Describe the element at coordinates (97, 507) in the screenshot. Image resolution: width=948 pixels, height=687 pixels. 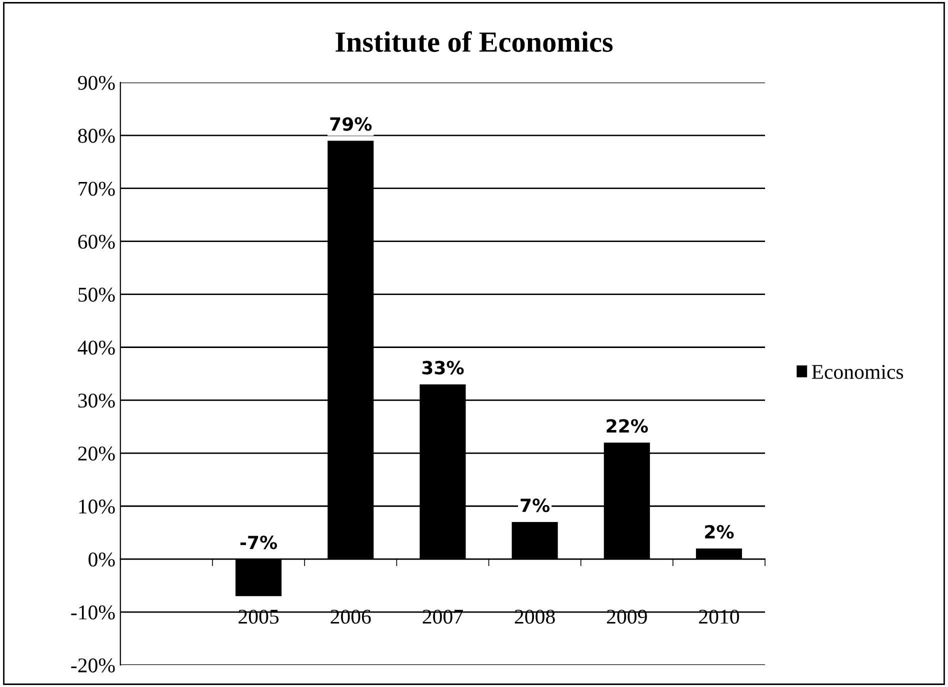
I see `y-tick-label: 10%` at that location.